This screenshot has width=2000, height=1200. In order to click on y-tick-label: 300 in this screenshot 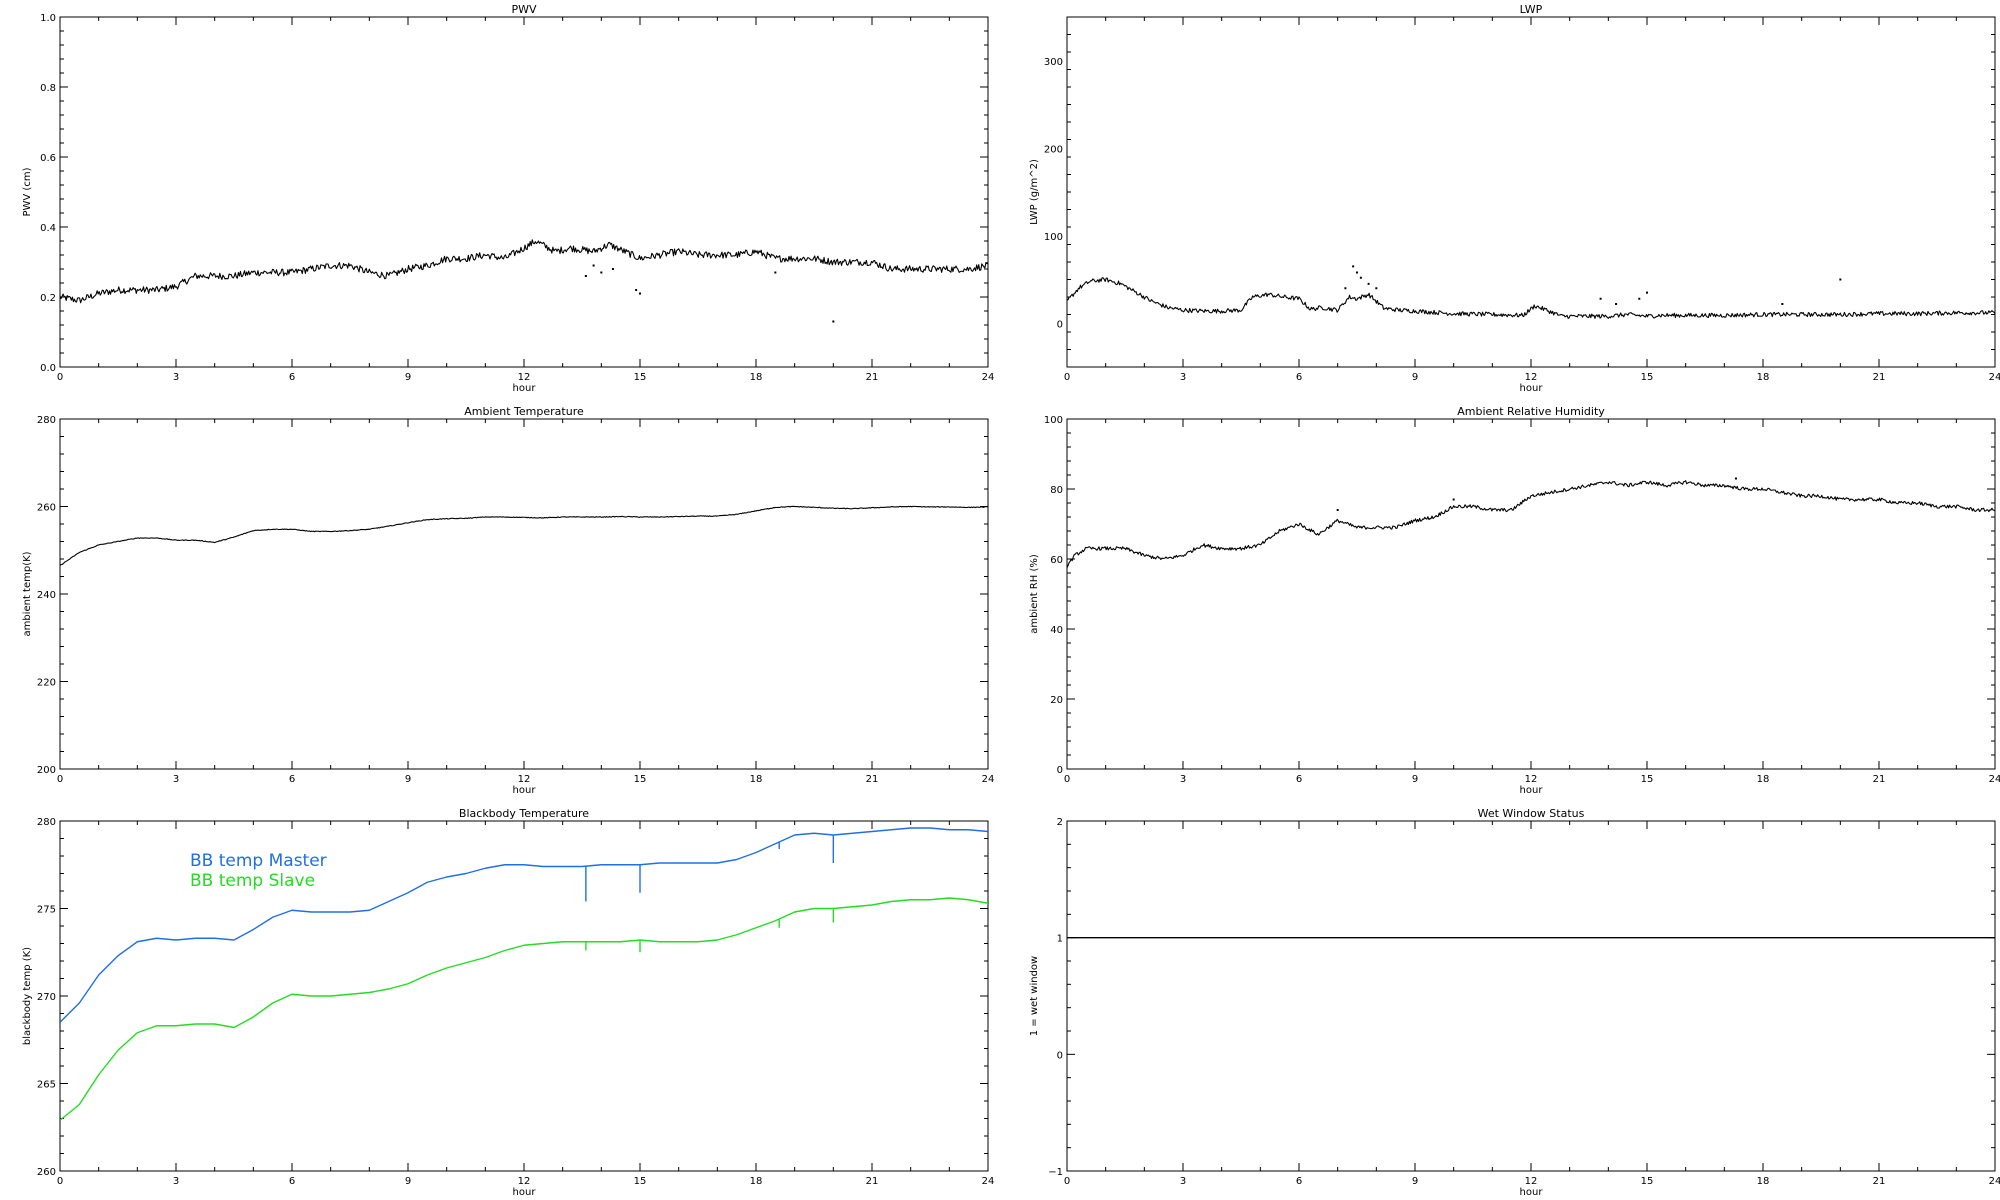, I will do `click(1053, 62)`.